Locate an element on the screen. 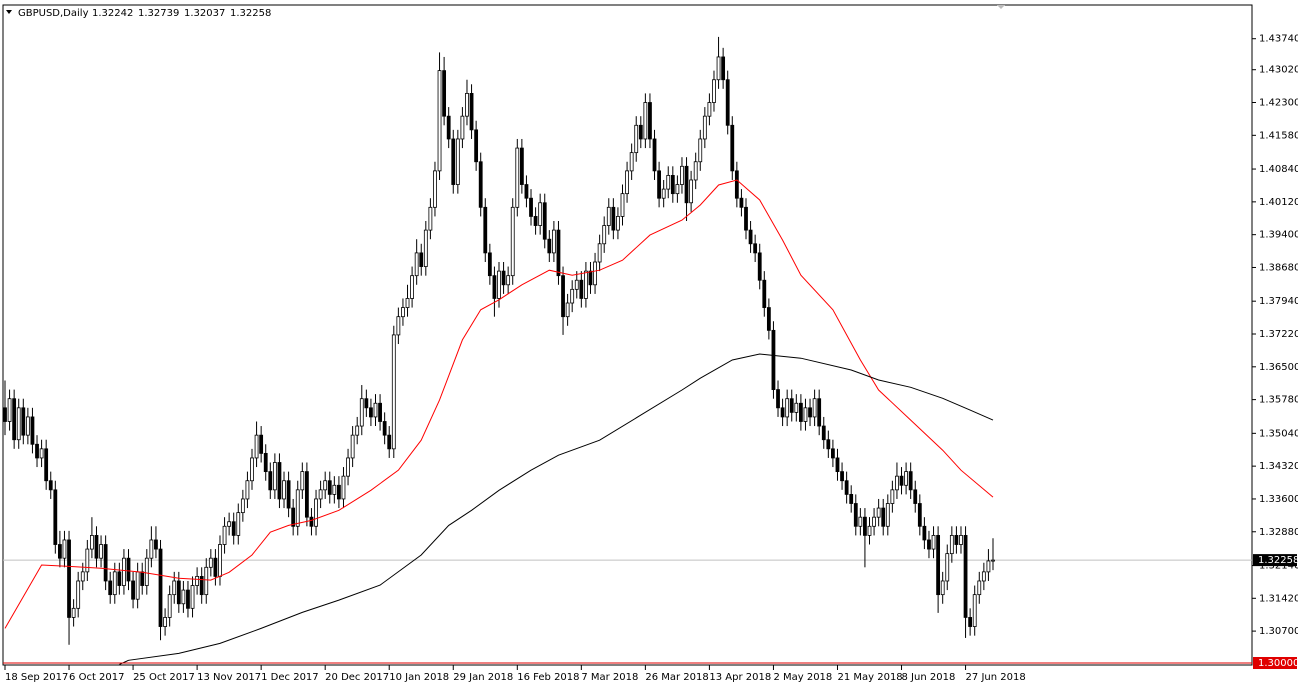  y-tick-label: 1.31420 is located at coordinates (1278, 598).